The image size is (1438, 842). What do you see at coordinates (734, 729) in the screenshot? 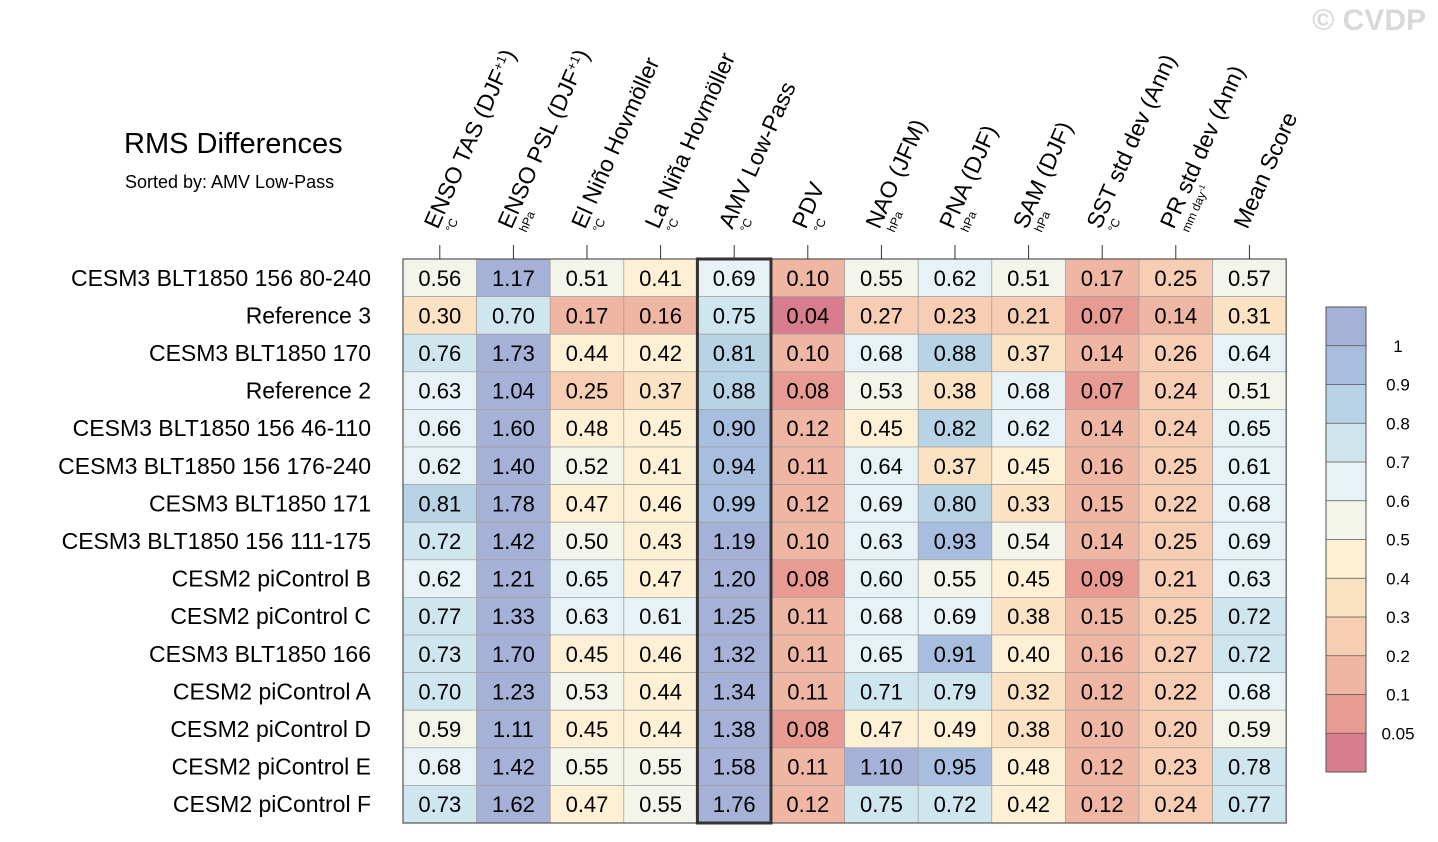
I see `cell-value-label: 1.38` at bounding box center [734, 729].